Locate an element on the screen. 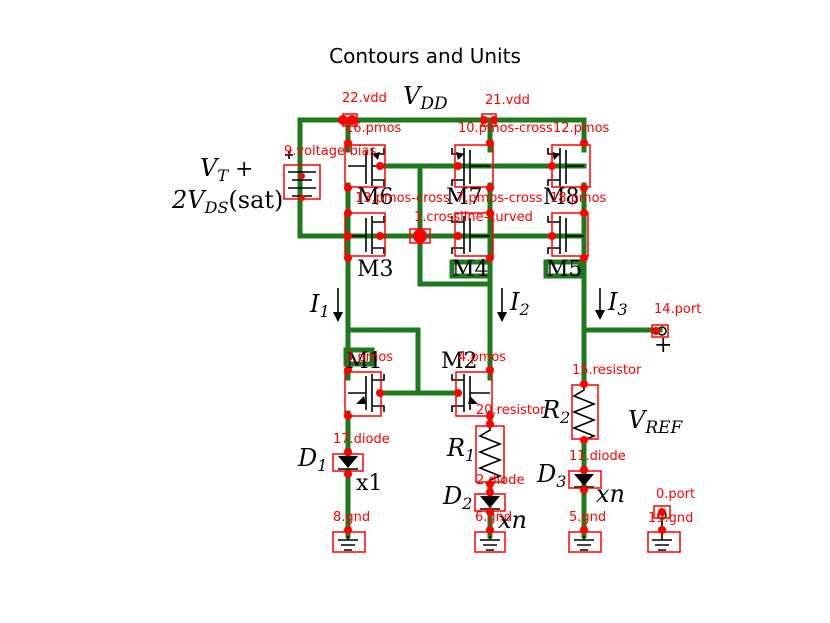 Image resolution: width=830 pixels, height=623 pixels. component-label: 18.pmos is located at coordinates (578, 198).